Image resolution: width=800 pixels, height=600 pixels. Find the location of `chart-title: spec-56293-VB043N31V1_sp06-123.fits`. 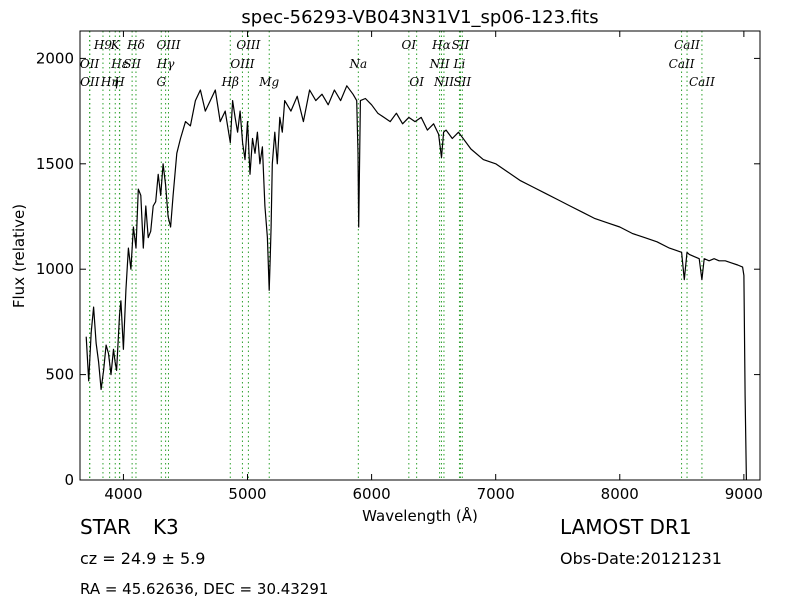

chart-title: spec-56293-VB043N31V1_sp06-123.fits is located at coordinates (419, 17).